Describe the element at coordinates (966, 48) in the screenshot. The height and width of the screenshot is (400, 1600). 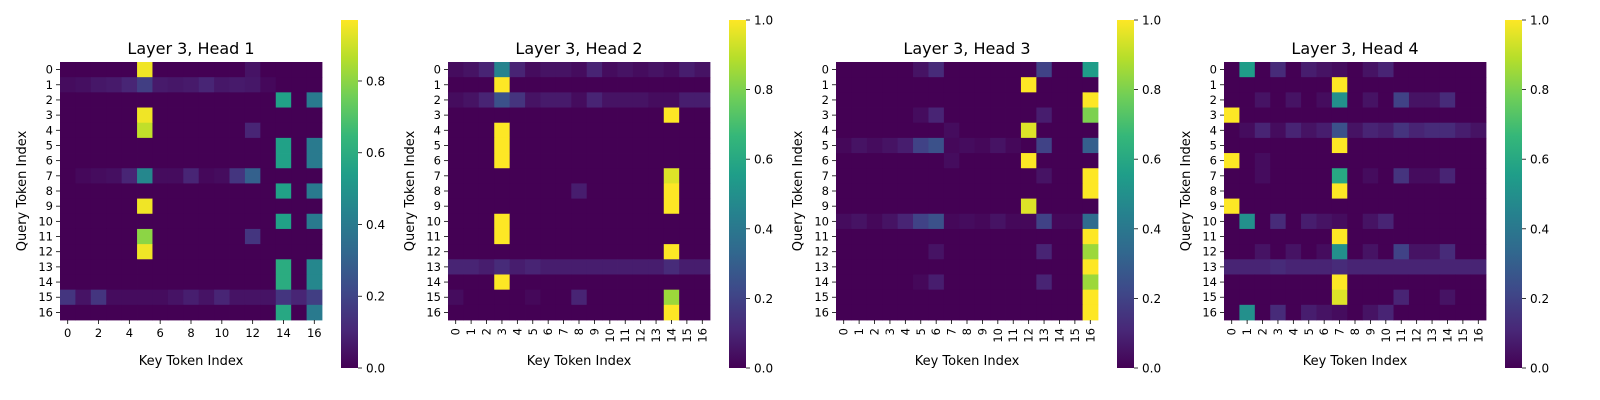
I see `chart-title: Layer 3, Head 3` at that location.